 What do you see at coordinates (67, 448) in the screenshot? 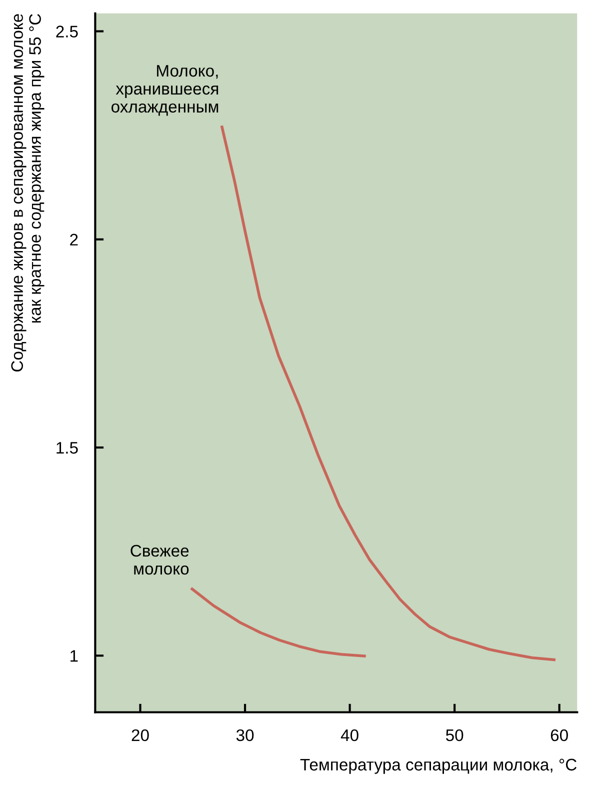
I see `y-tick-label: 1.5` at bounding box center [67, 448].